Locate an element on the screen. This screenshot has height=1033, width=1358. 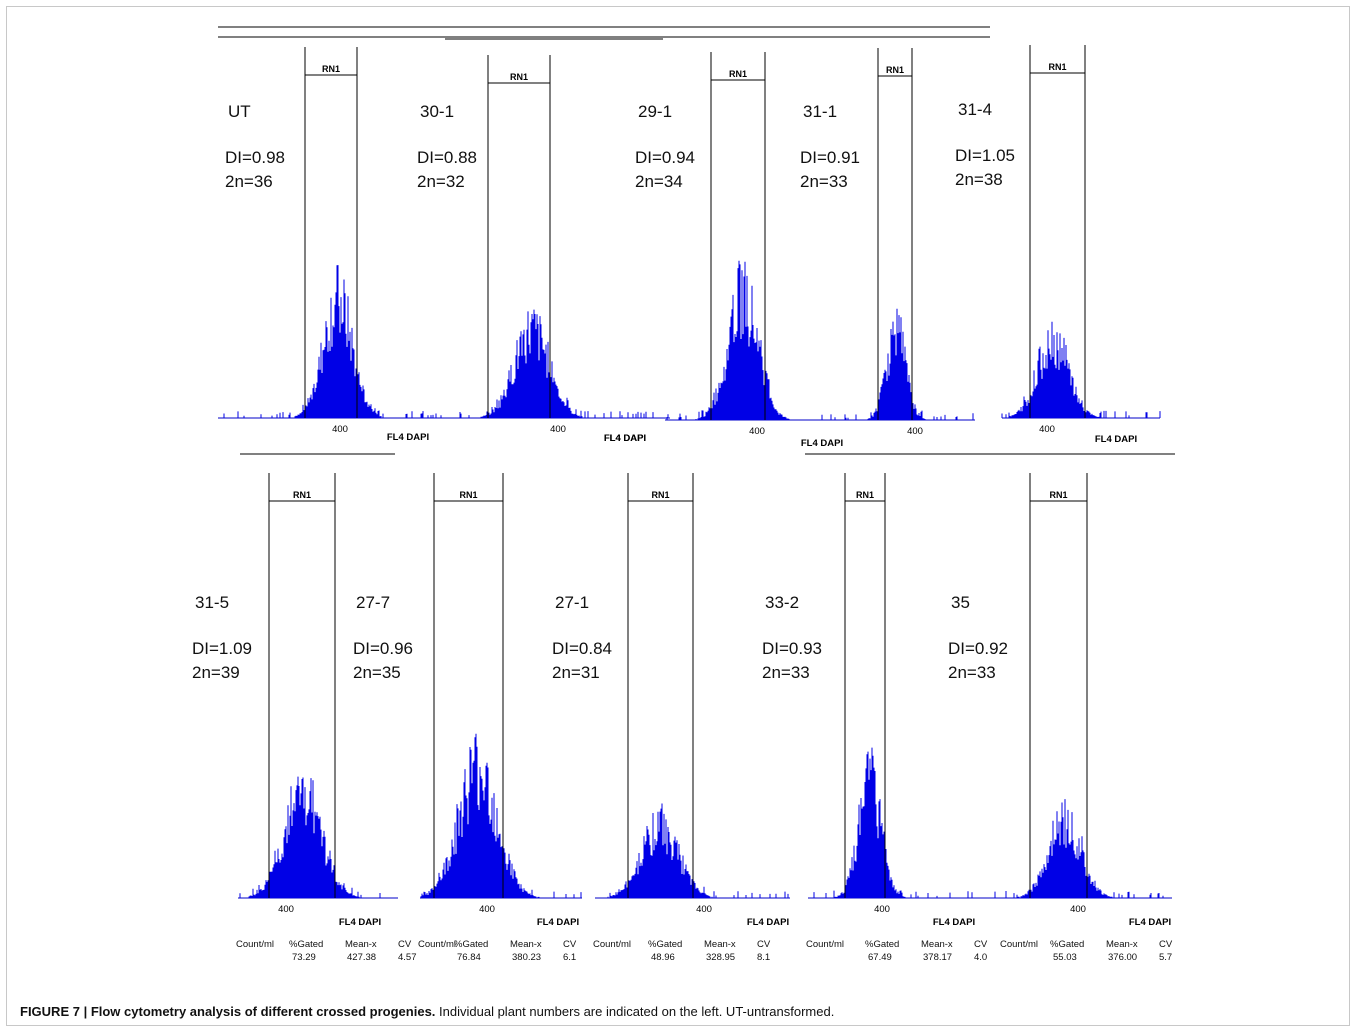
histogram-panel-31-4: RN1 400 FL4 DAPI is located at coordinates (1081, 245).